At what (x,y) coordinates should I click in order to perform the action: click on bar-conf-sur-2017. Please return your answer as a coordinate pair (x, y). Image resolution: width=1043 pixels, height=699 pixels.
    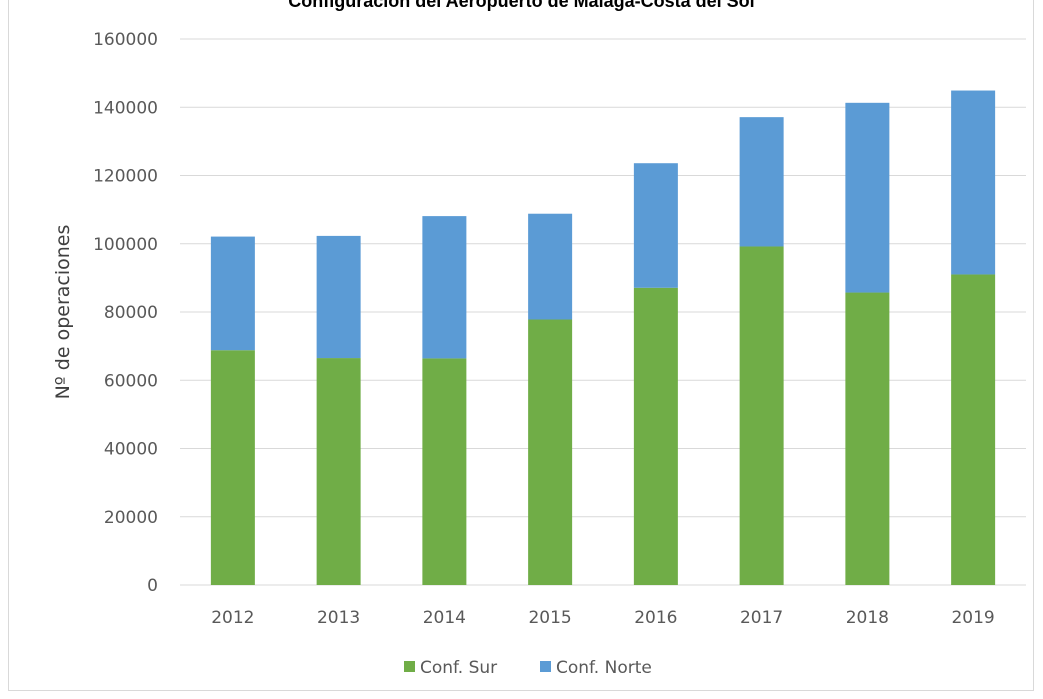
    Looking at the image, I should click on (761, 416).